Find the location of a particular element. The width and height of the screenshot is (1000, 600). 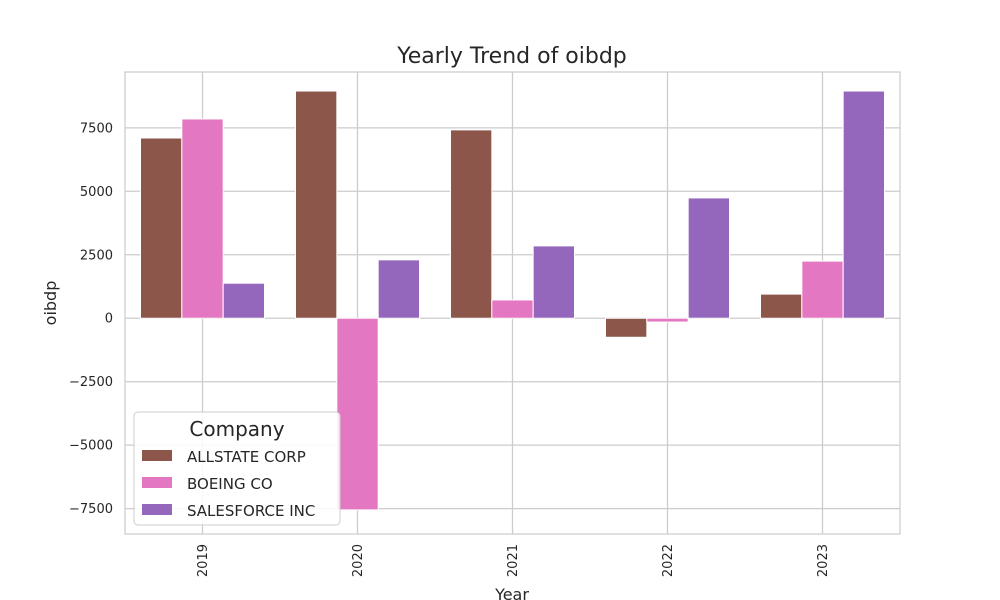

bar-salesforce-inc-2020 is located at coordinates (398, 289).